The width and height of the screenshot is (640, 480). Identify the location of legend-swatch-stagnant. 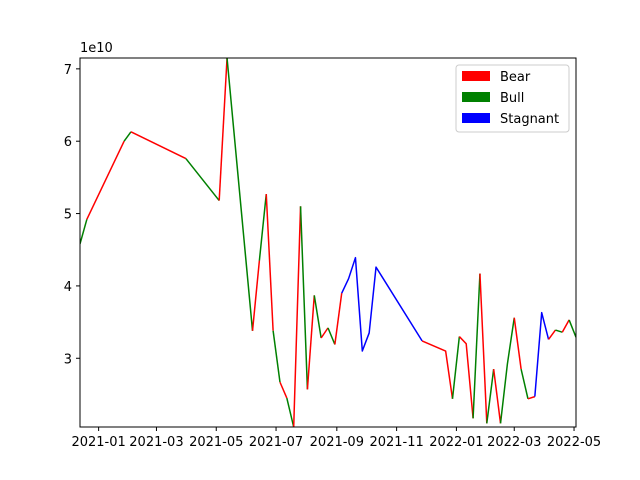
(476, 118).